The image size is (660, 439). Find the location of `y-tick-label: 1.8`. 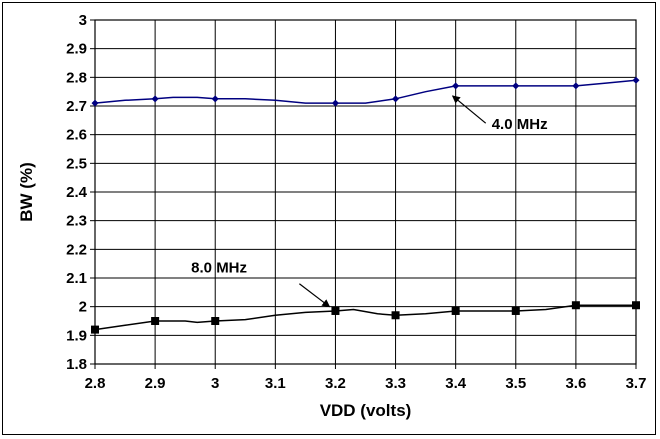

y-tick-label: 1.8 is located at coordinates (76, 364).